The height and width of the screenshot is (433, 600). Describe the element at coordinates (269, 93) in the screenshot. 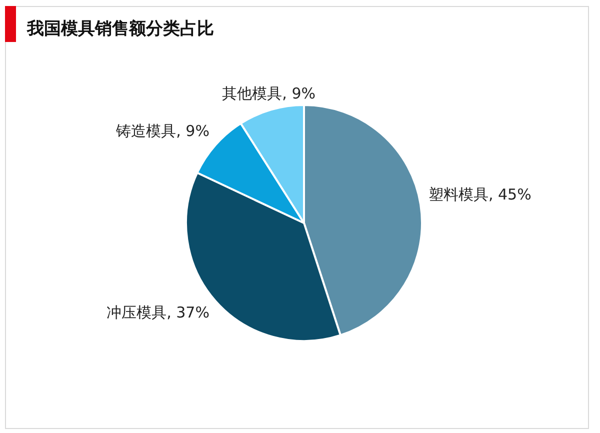

I see `slice-label: 其他模具, 9%` at that location.